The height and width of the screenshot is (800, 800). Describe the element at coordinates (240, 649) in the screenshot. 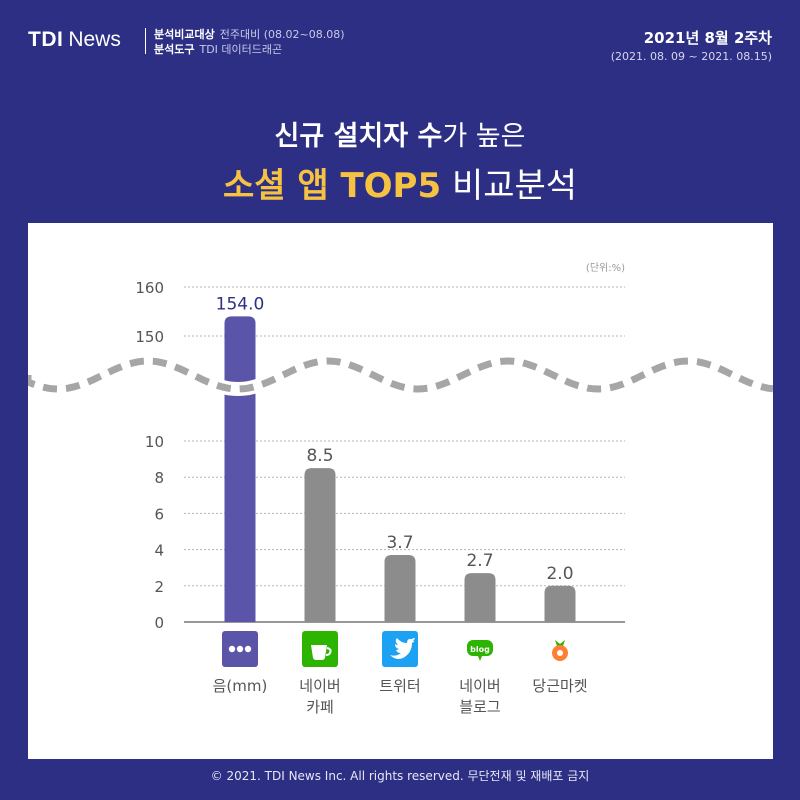

I see `mm-app-icon` at that location.